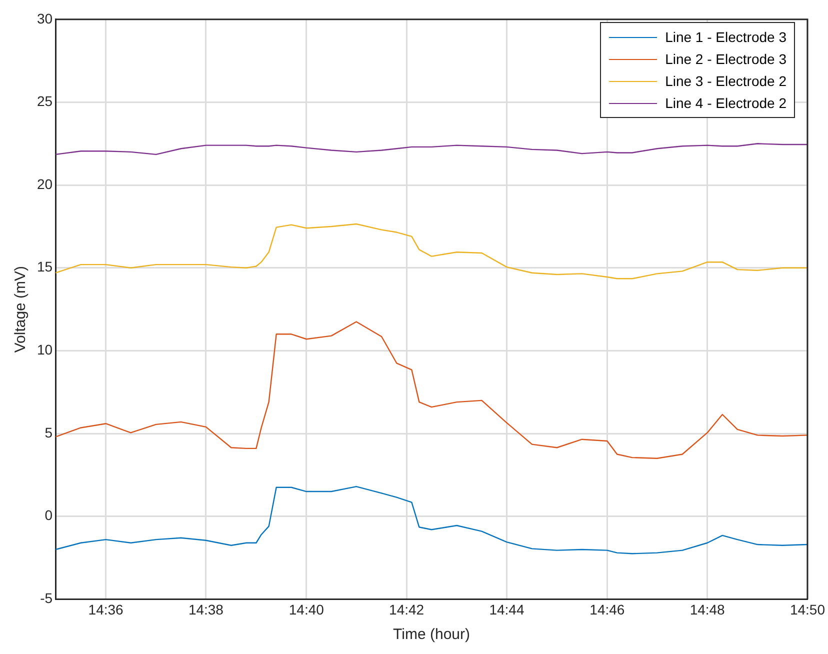 This screenshot has width=828, height=654. What do you see at coordinates (44, 18) in the screenshot?
I see `y-tick-label: 30` at bounding box center [44, 18].